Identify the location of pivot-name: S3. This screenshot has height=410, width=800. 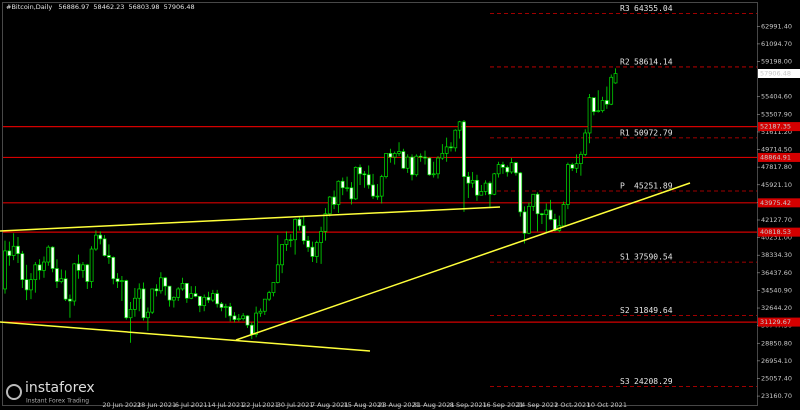
(625, 381).